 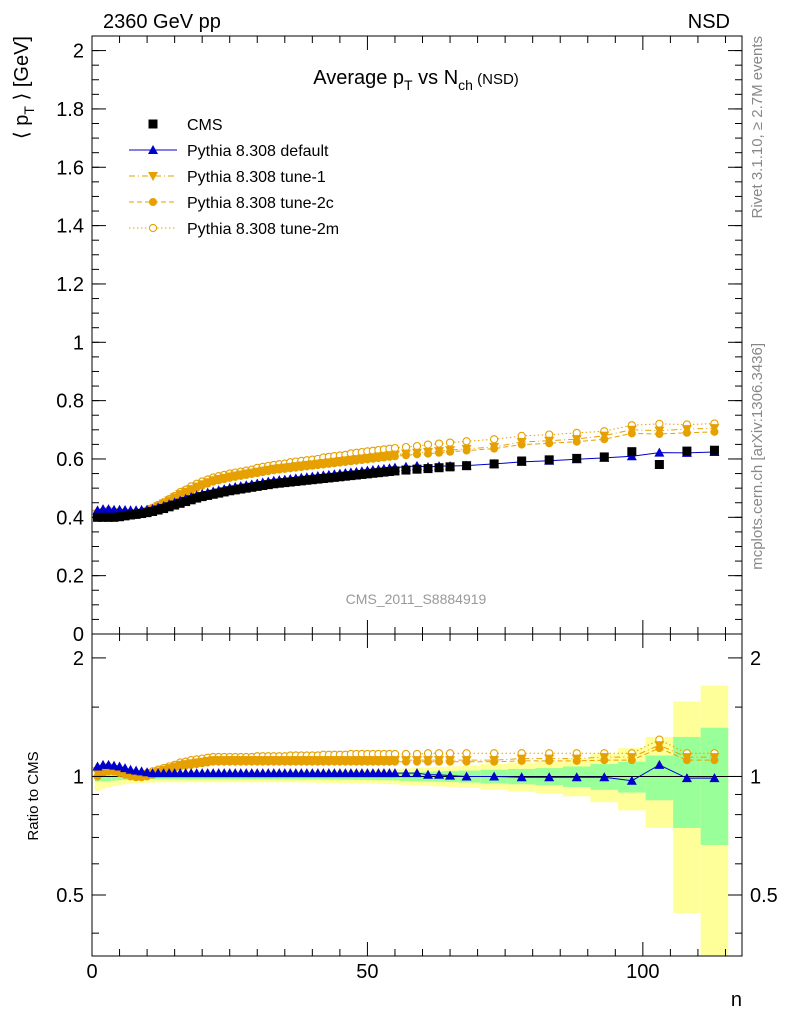 What do you see at coordinates (256, 177) in the screenshot?
I see `legend-label: Pythia 8.308 tune-1` at bounding box center [256, 177].